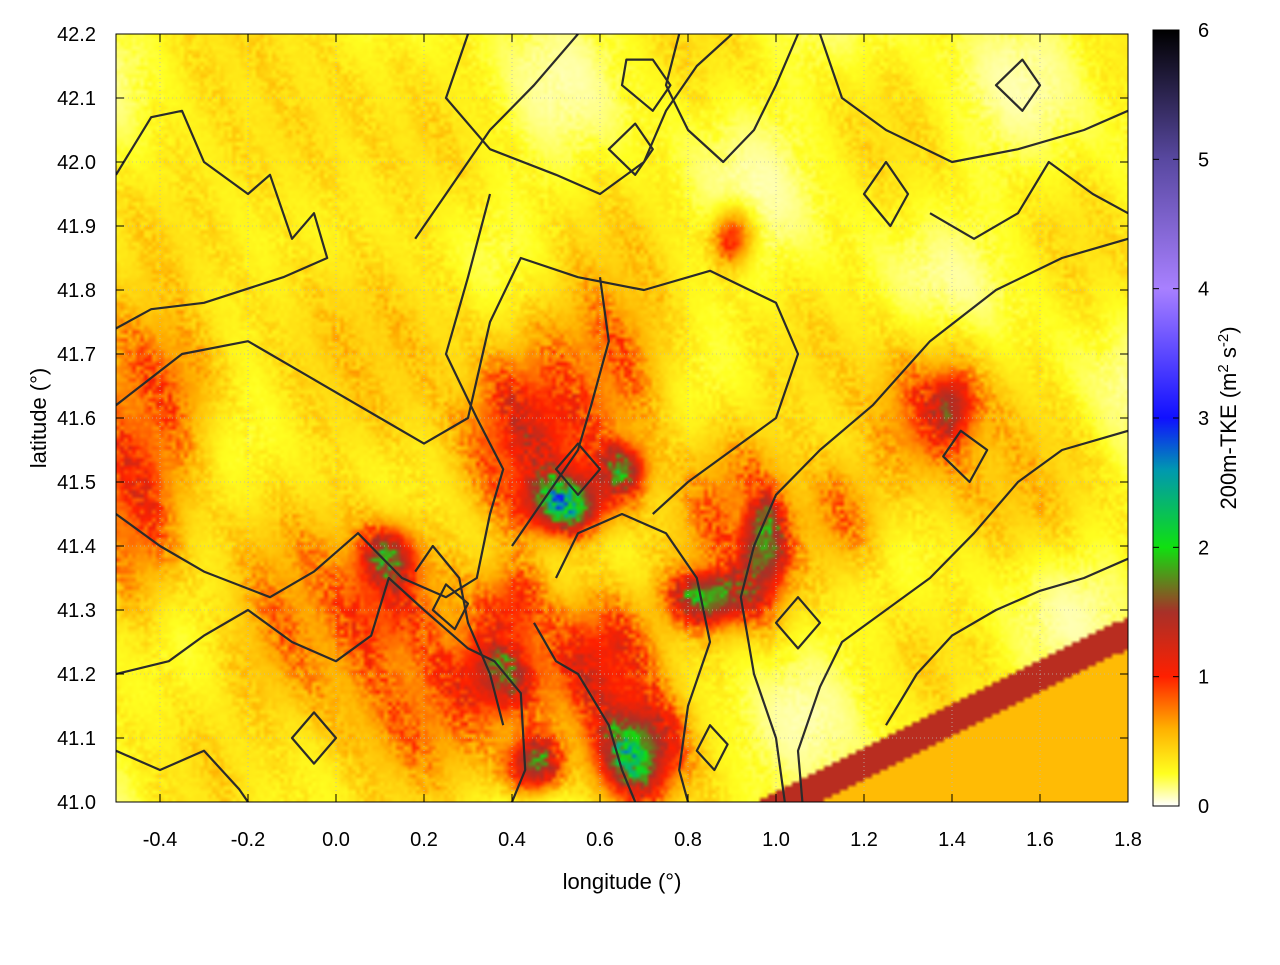 The image size is (1280, 965). I want to click on colorbar-label: 200m-TKE (m2 s-2), so click(1228, 417).